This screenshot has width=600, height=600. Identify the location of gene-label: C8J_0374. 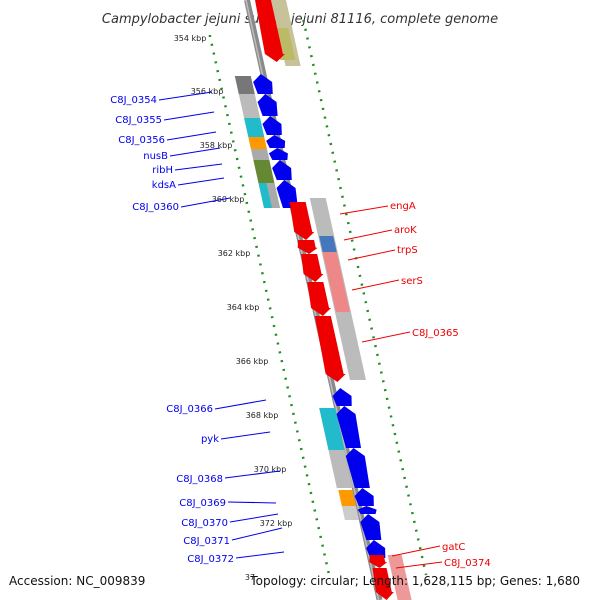
(467, 563).